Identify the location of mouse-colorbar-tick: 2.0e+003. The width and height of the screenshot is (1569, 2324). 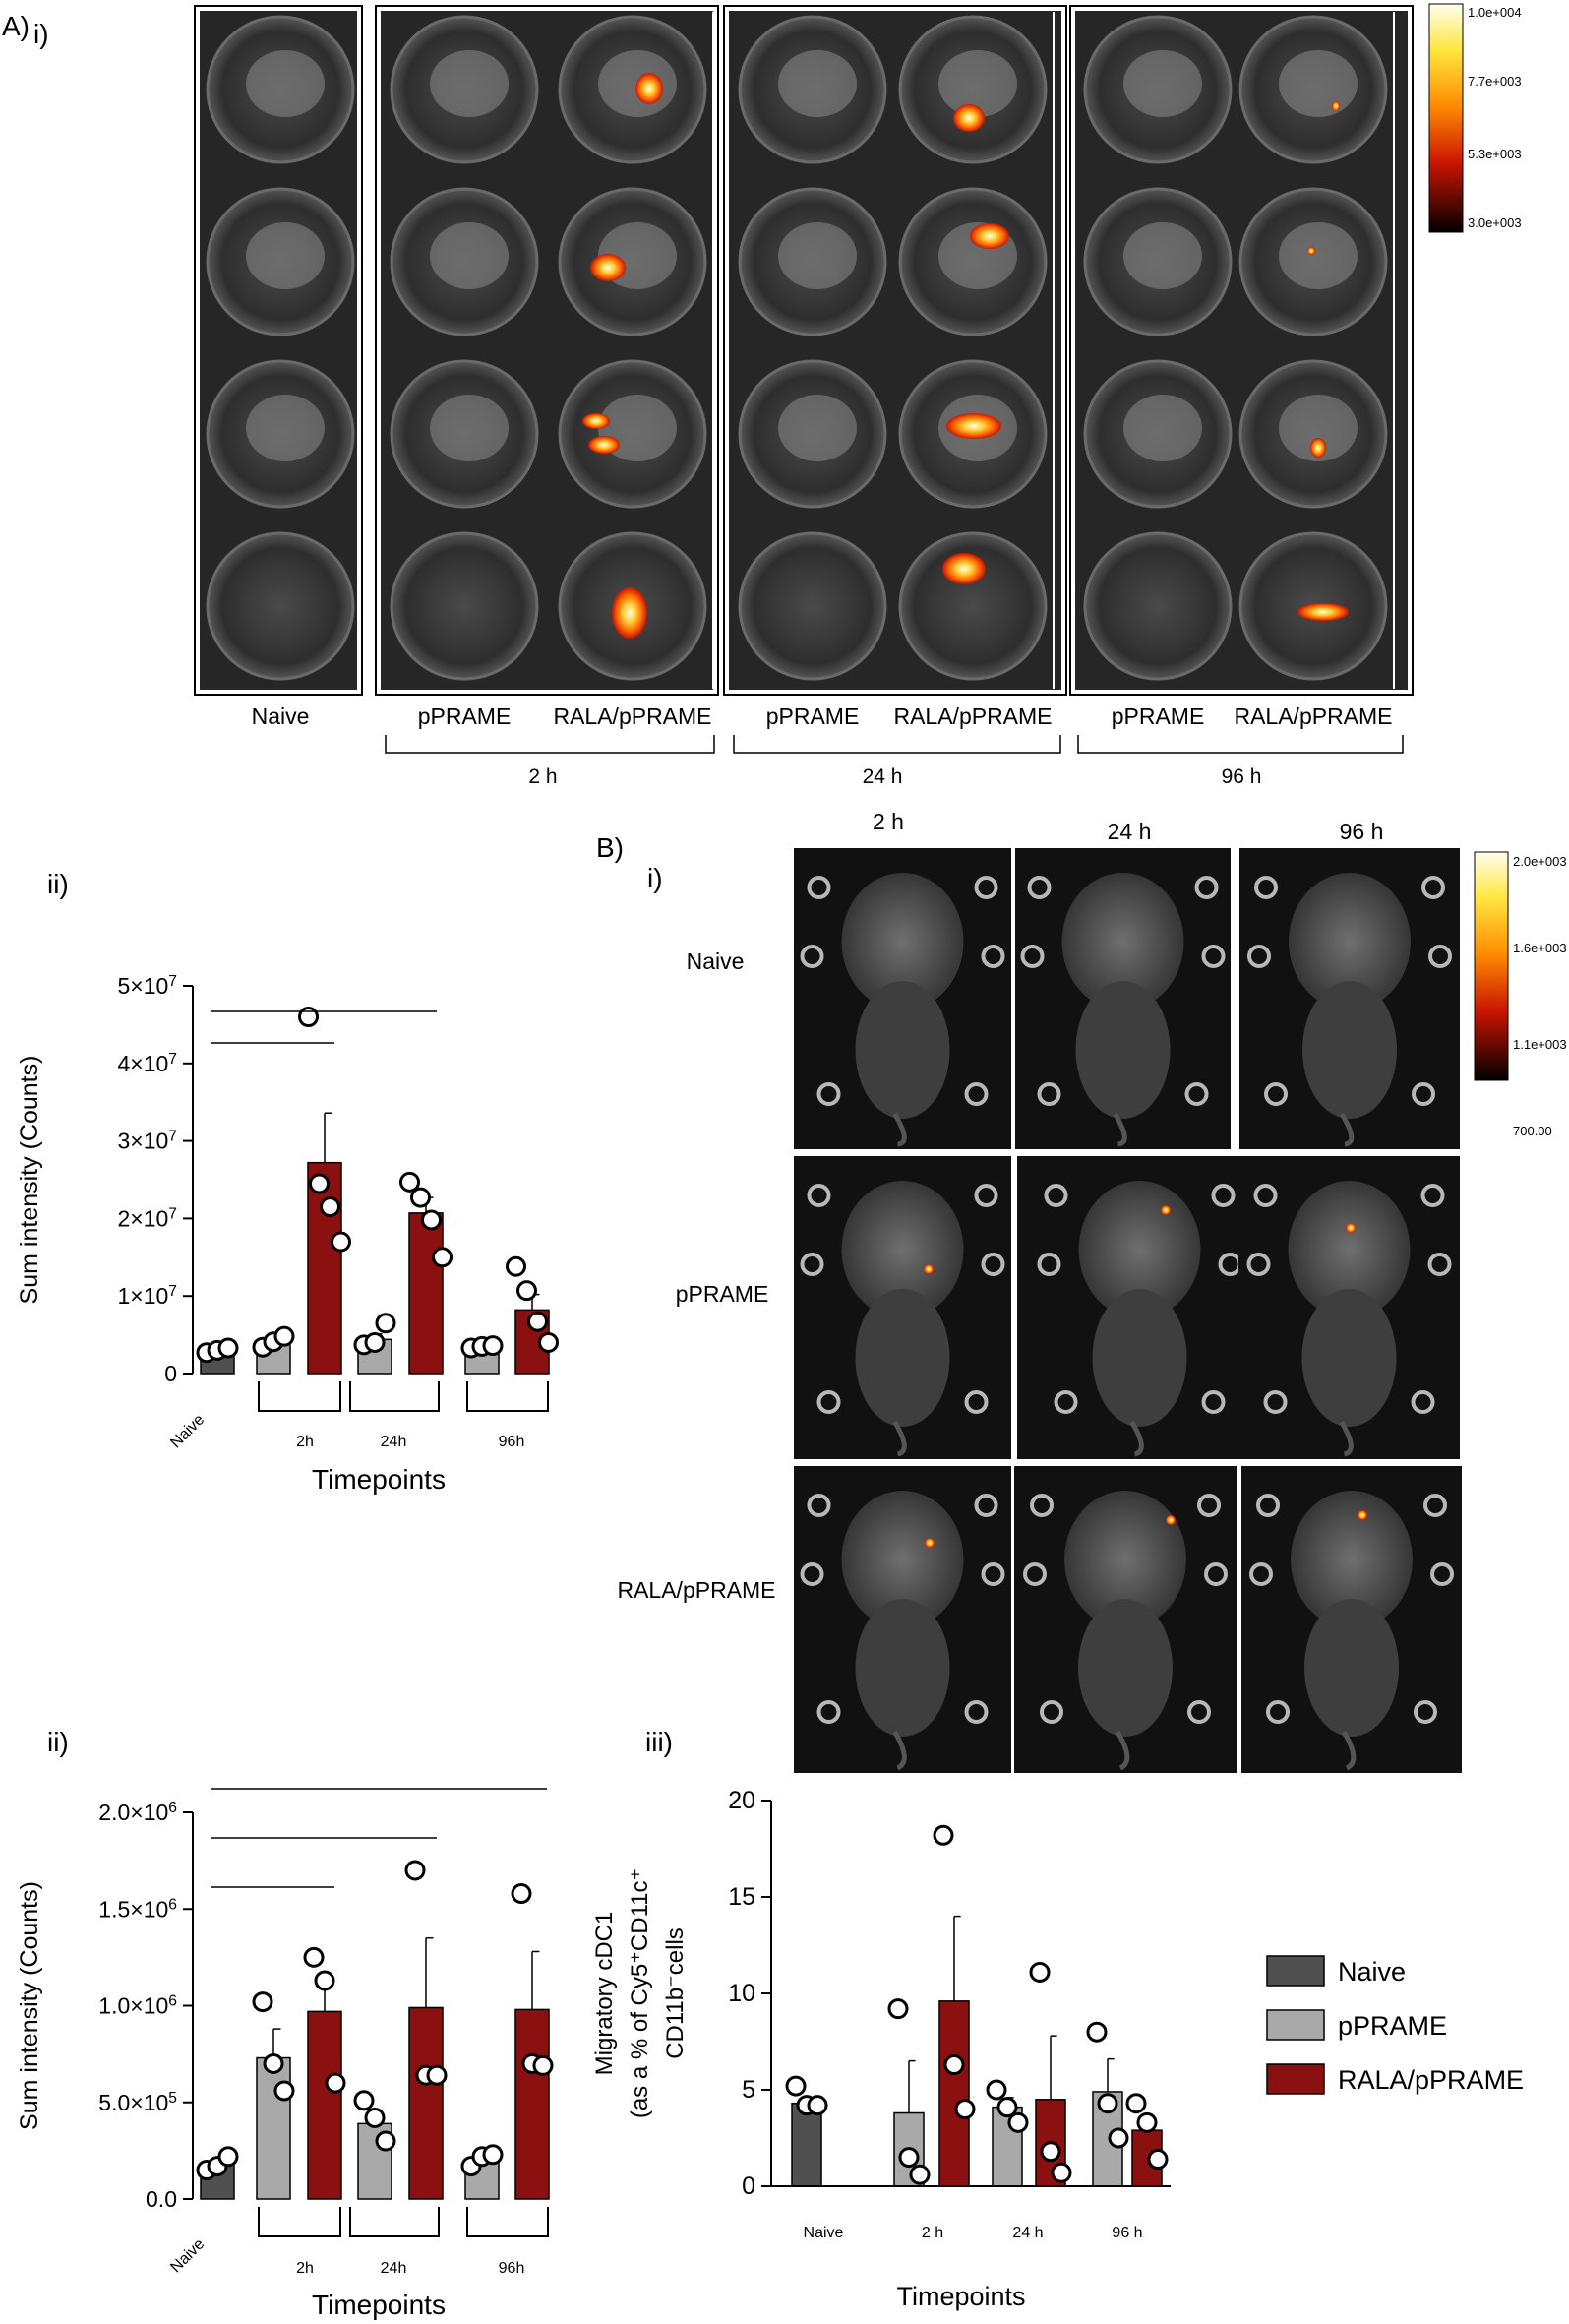
(1540, 861).